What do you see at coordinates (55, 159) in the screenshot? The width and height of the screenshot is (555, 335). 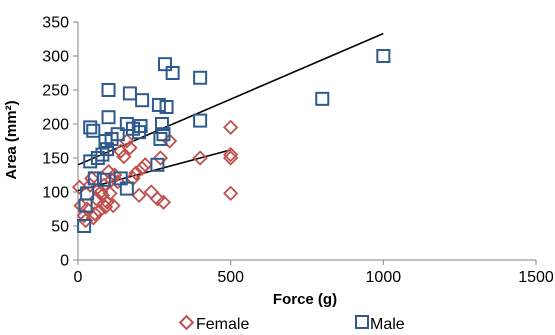 I see `y-tick-label: 150` at bounding box center [55, 159].